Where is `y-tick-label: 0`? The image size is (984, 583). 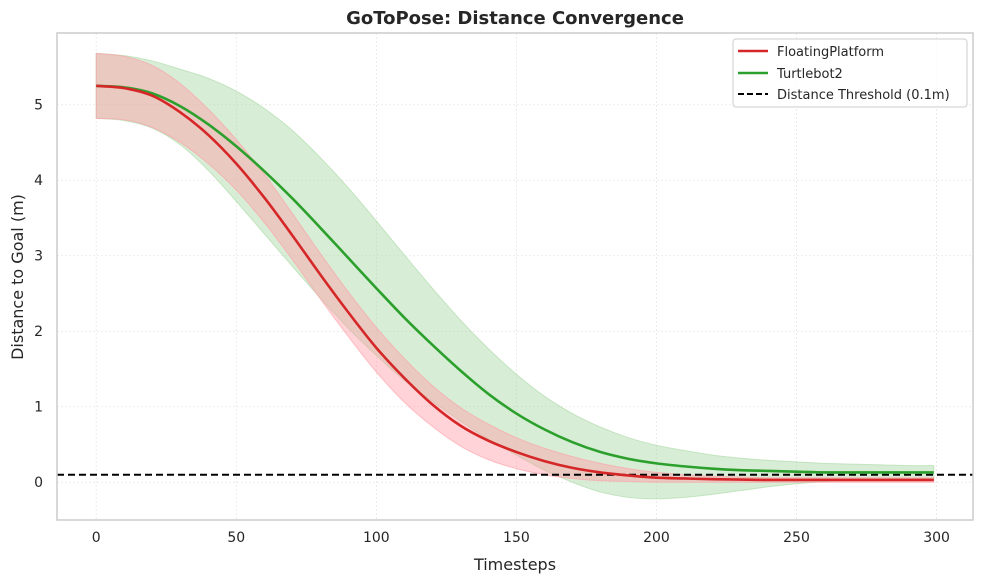
y-tick-label: 0 is located at coordinates (38, 483).